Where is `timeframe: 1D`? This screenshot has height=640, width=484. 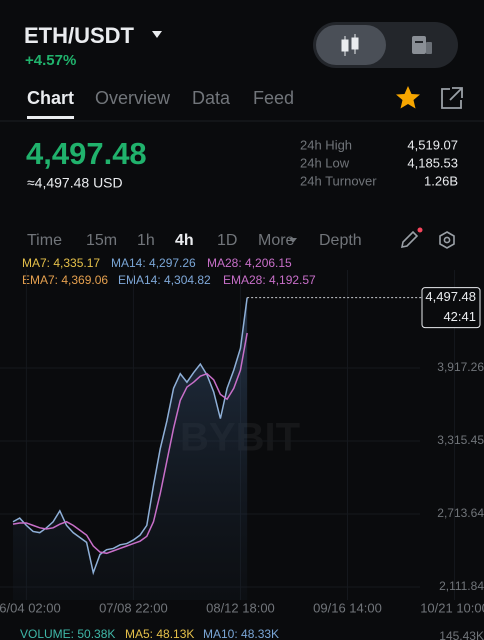
timeframe: 1D is located at coordinates (227, 240).